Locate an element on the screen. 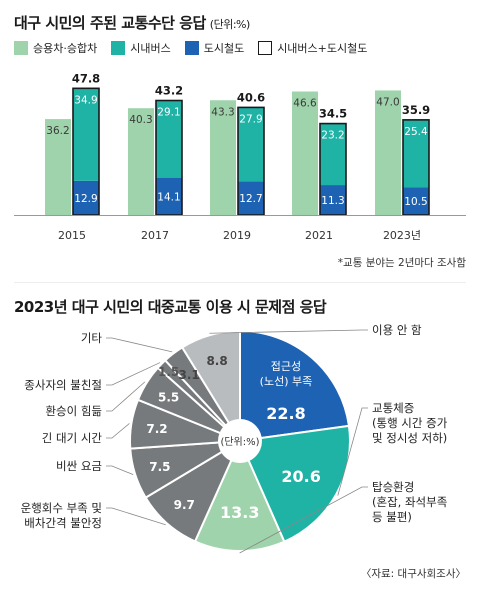 The height and width of the screenshot is (590, 480). pie-chart-title: 2023년 대구 시민의 대중교통 이용 시 문제점 응답 is located at coordinates (170, 307).